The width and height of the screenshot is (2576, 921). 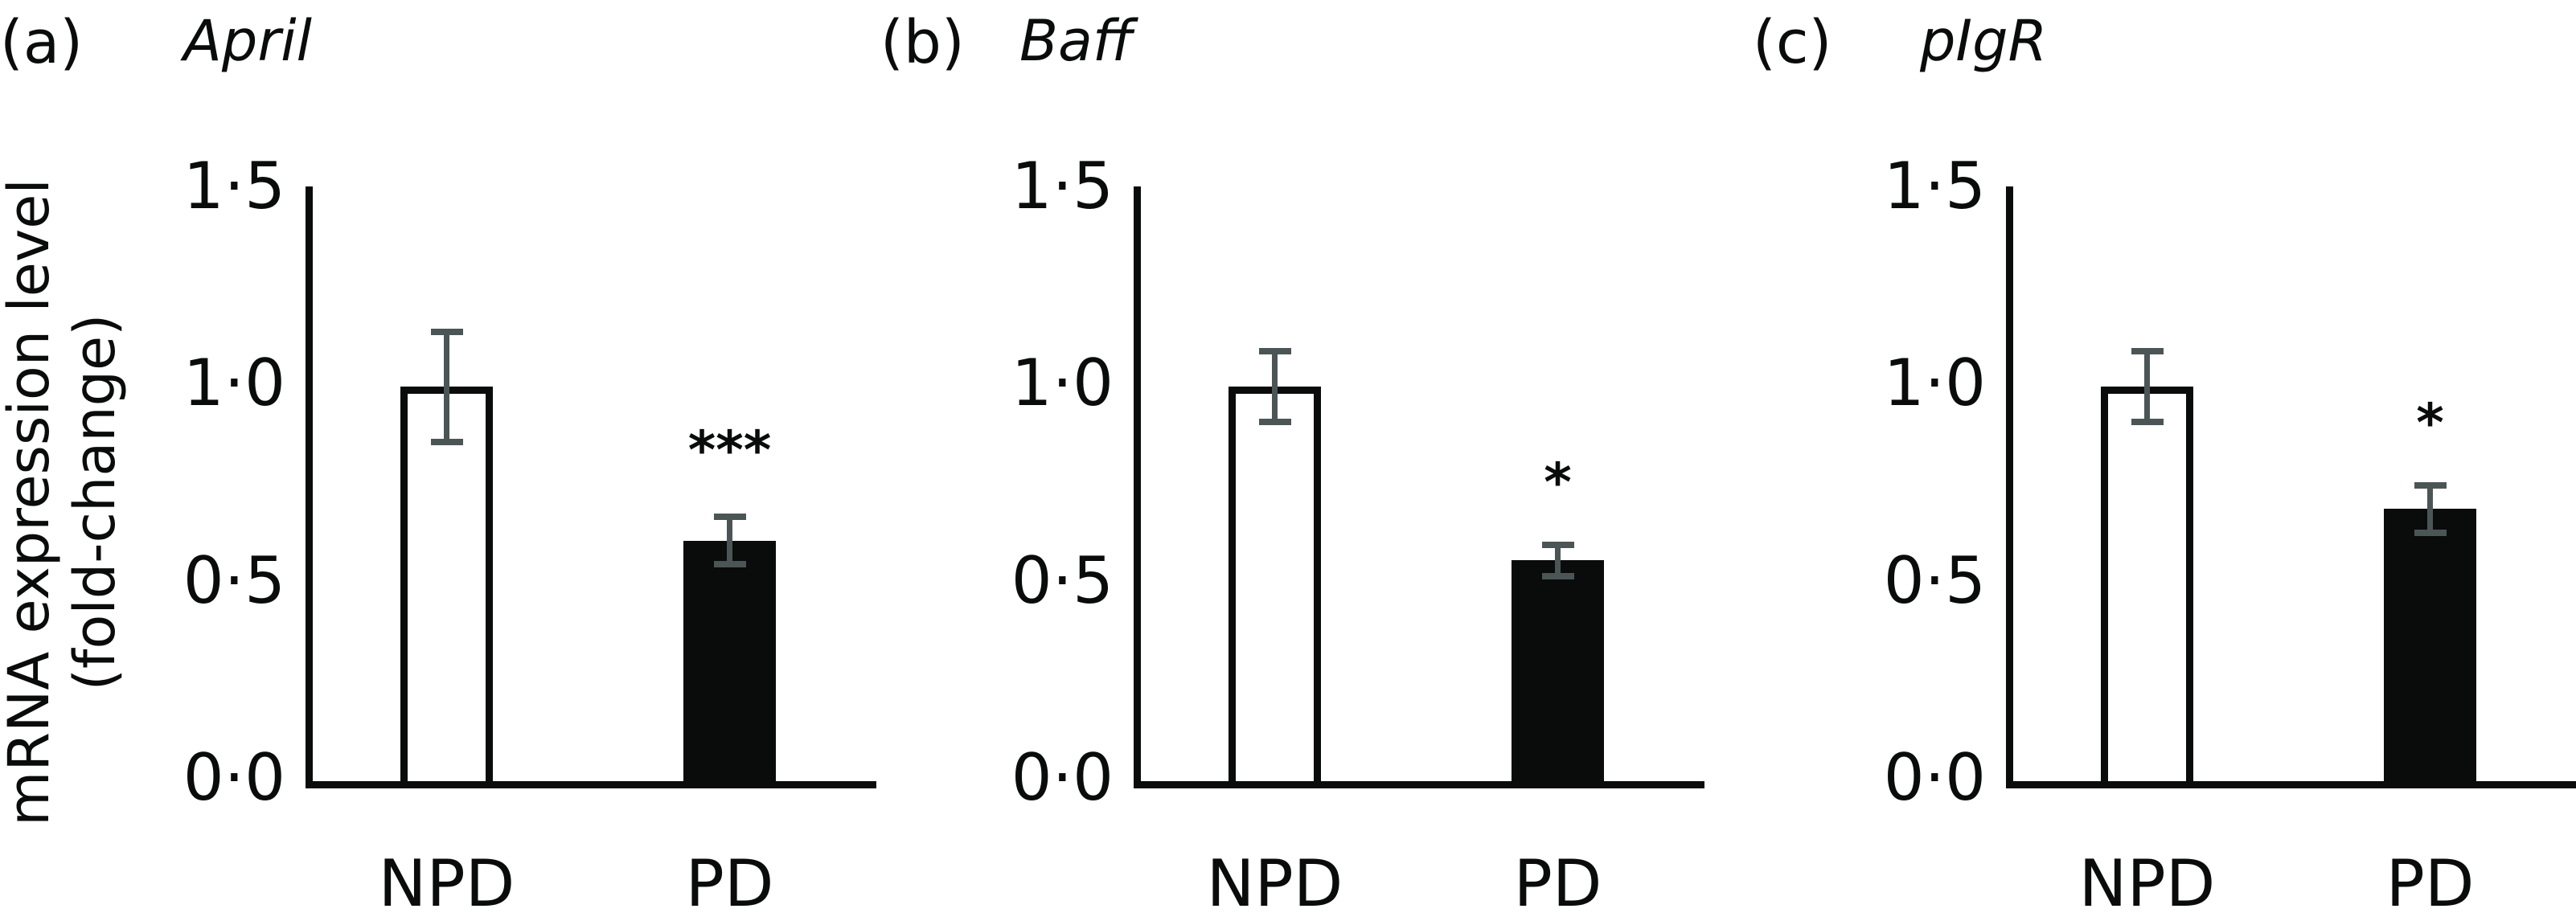 I want to click on significance-marker: ***, so click(x=729, y=451).